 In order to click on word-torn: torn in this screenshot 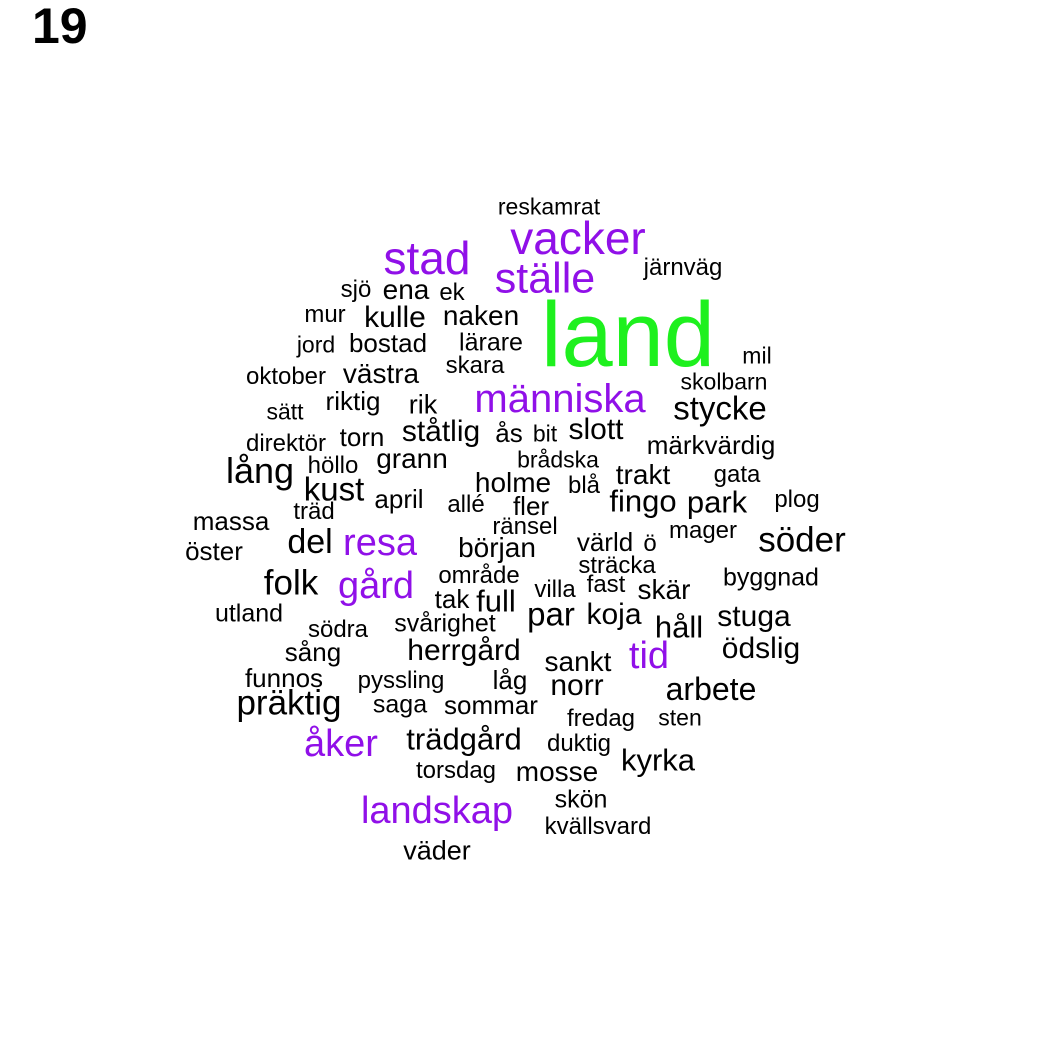, I will do `click(362, 437)`.